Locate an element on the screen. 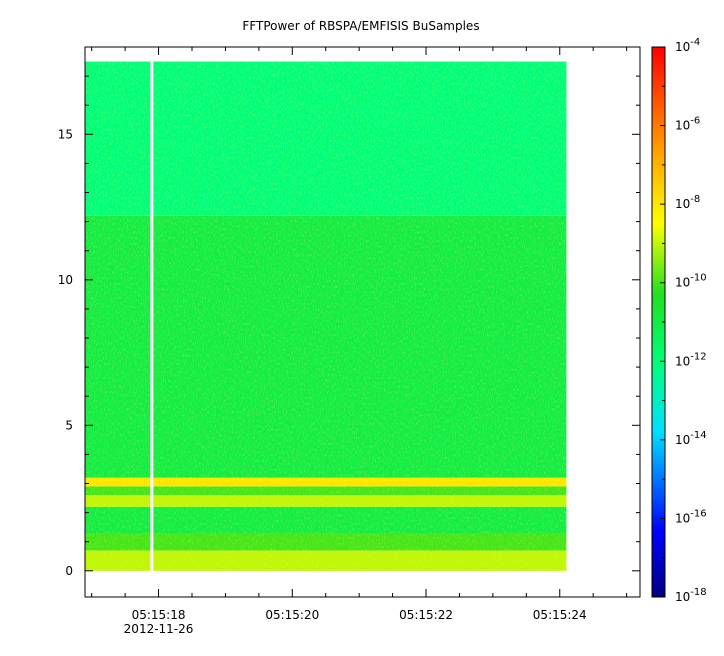  colorbar-tick-label: 10⁻¹² is located at coordinates (691, 359).